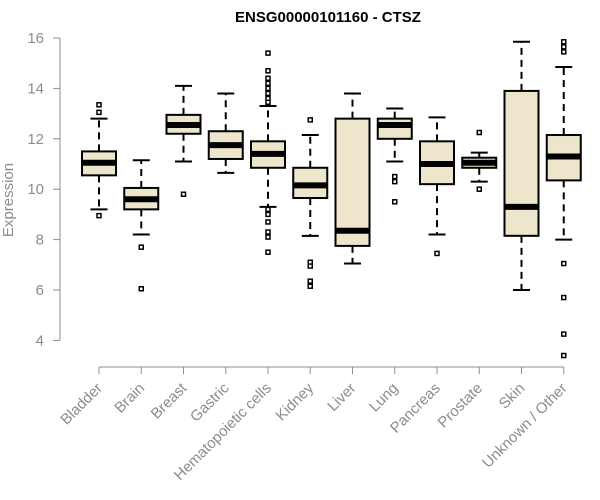  Describe the element at coordinates (341, 397) in the screenshot. I see `x-tick-label: Liver` at that location.